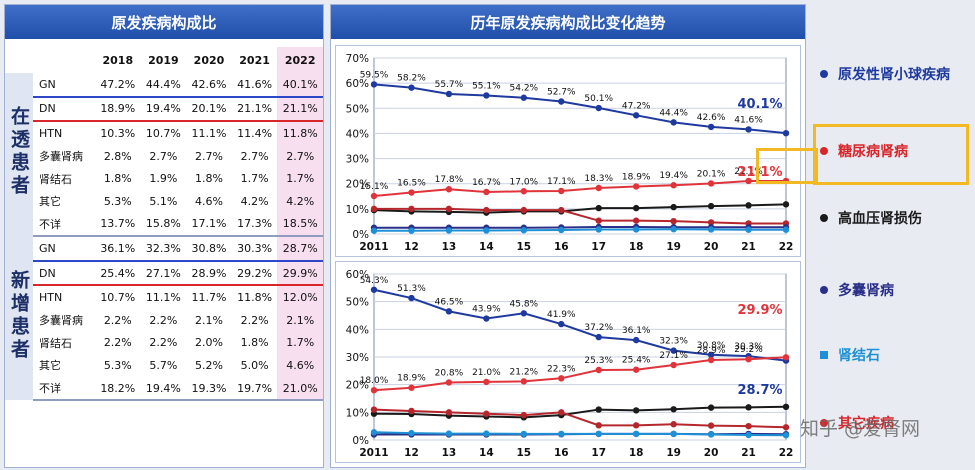  I want to click on table-cell: 19.4%, so click(163, 389).